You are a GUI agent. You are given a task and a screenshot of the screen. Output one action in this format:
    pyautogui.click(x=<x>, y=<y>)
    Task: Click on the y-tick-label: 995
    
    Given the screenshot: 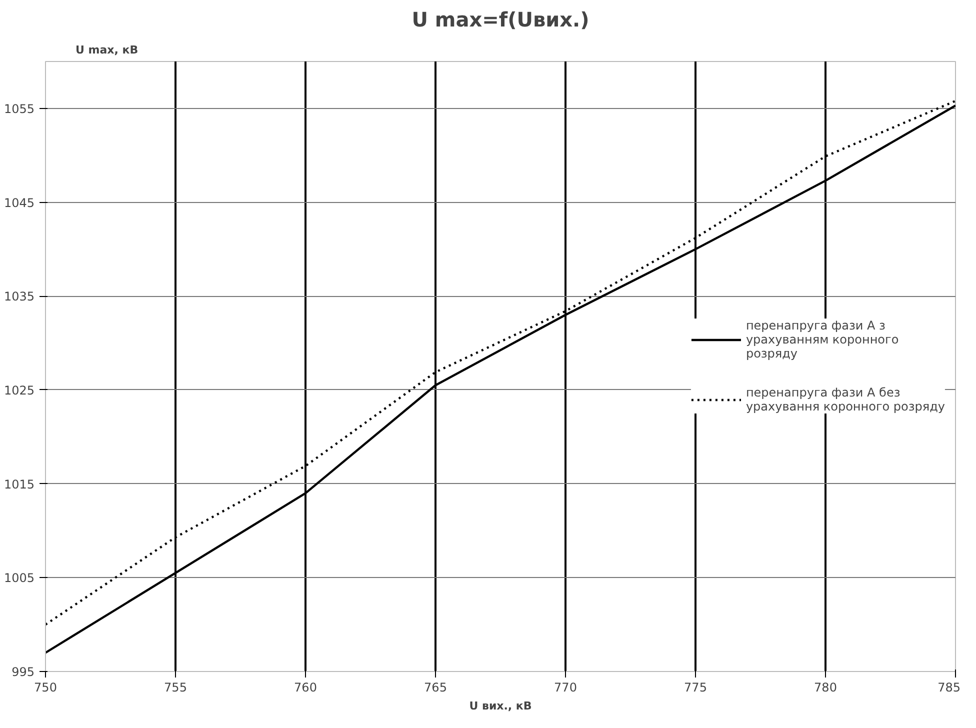 What is the action you would take?
    pyautogui.click(x=23, y=672)
    